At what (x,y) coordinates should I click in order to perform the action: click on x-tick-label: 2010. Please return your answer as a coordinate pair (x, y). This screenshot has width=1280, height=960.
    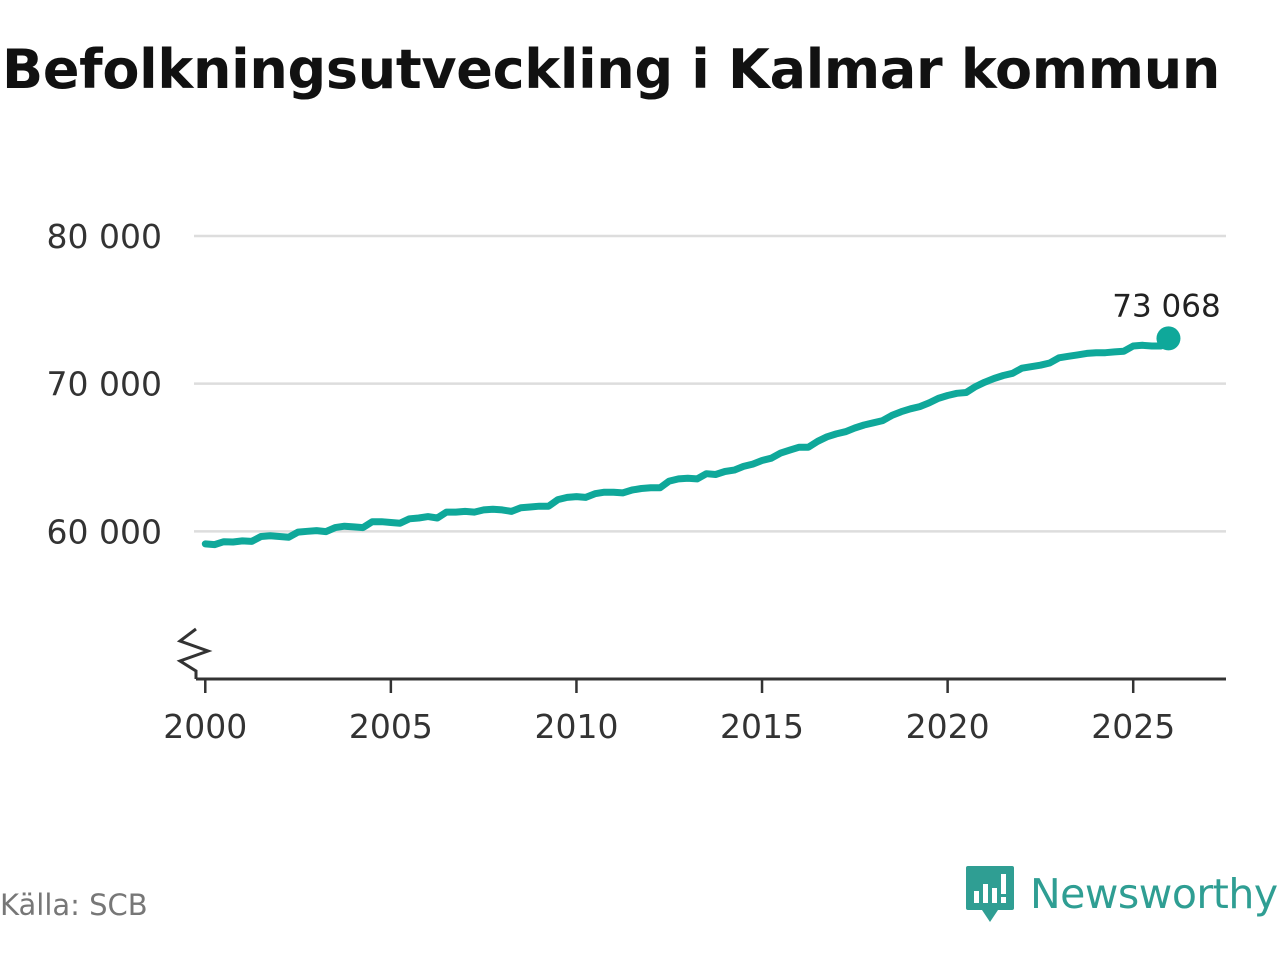
    Looking at the image, I should click on (576, 726).